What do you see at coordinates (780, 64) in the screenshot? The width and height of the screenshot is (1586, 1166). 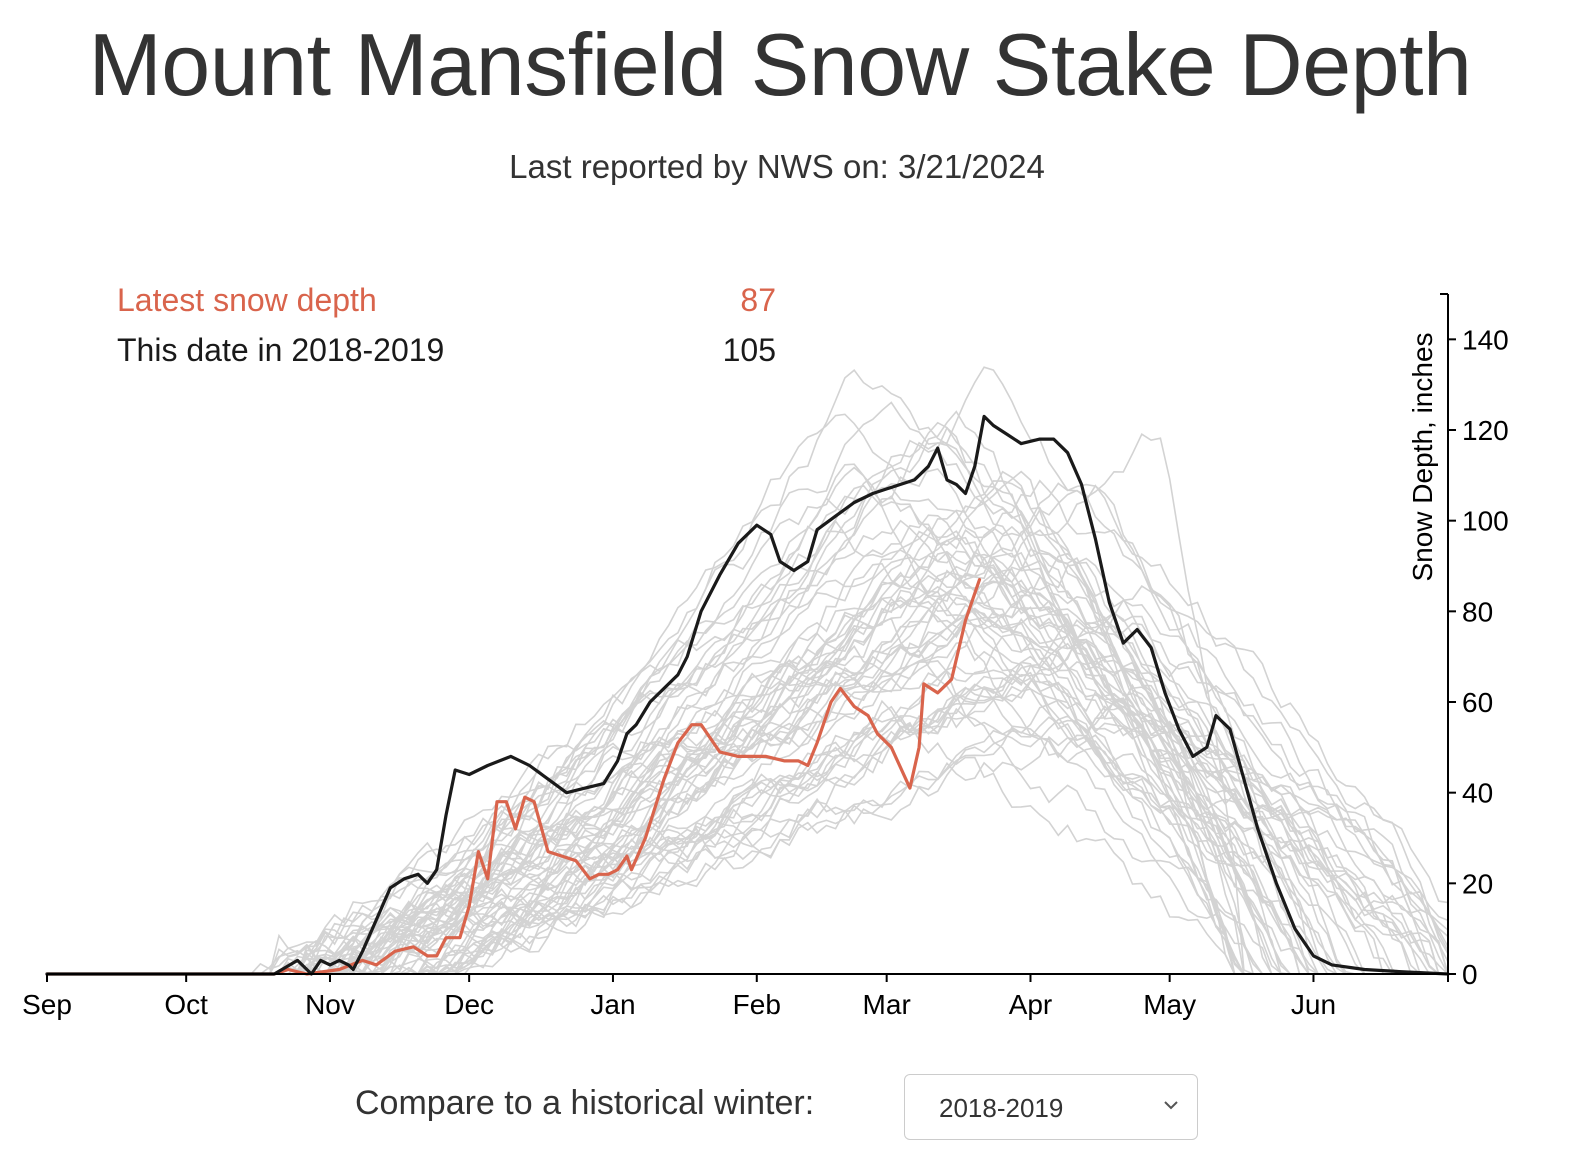 I see `page-title: Mount Mansfield Snow Stake Depth` at bounding box center [780, 64].